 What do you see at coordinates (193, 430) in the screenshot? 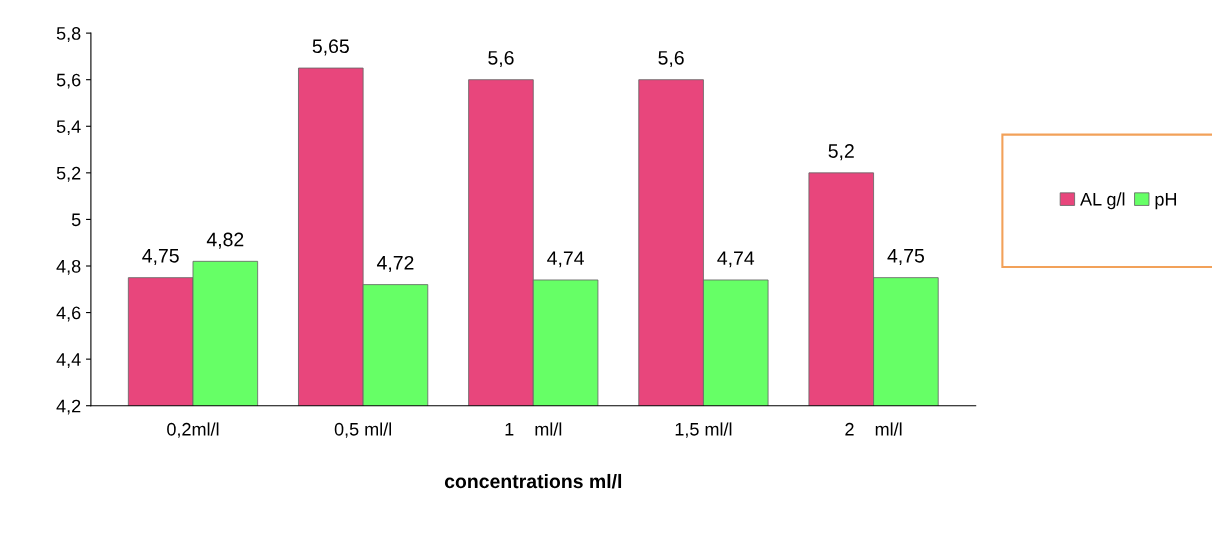
I see `x-tick-label: 0,2ml/l` at bounding box center [193, 430].